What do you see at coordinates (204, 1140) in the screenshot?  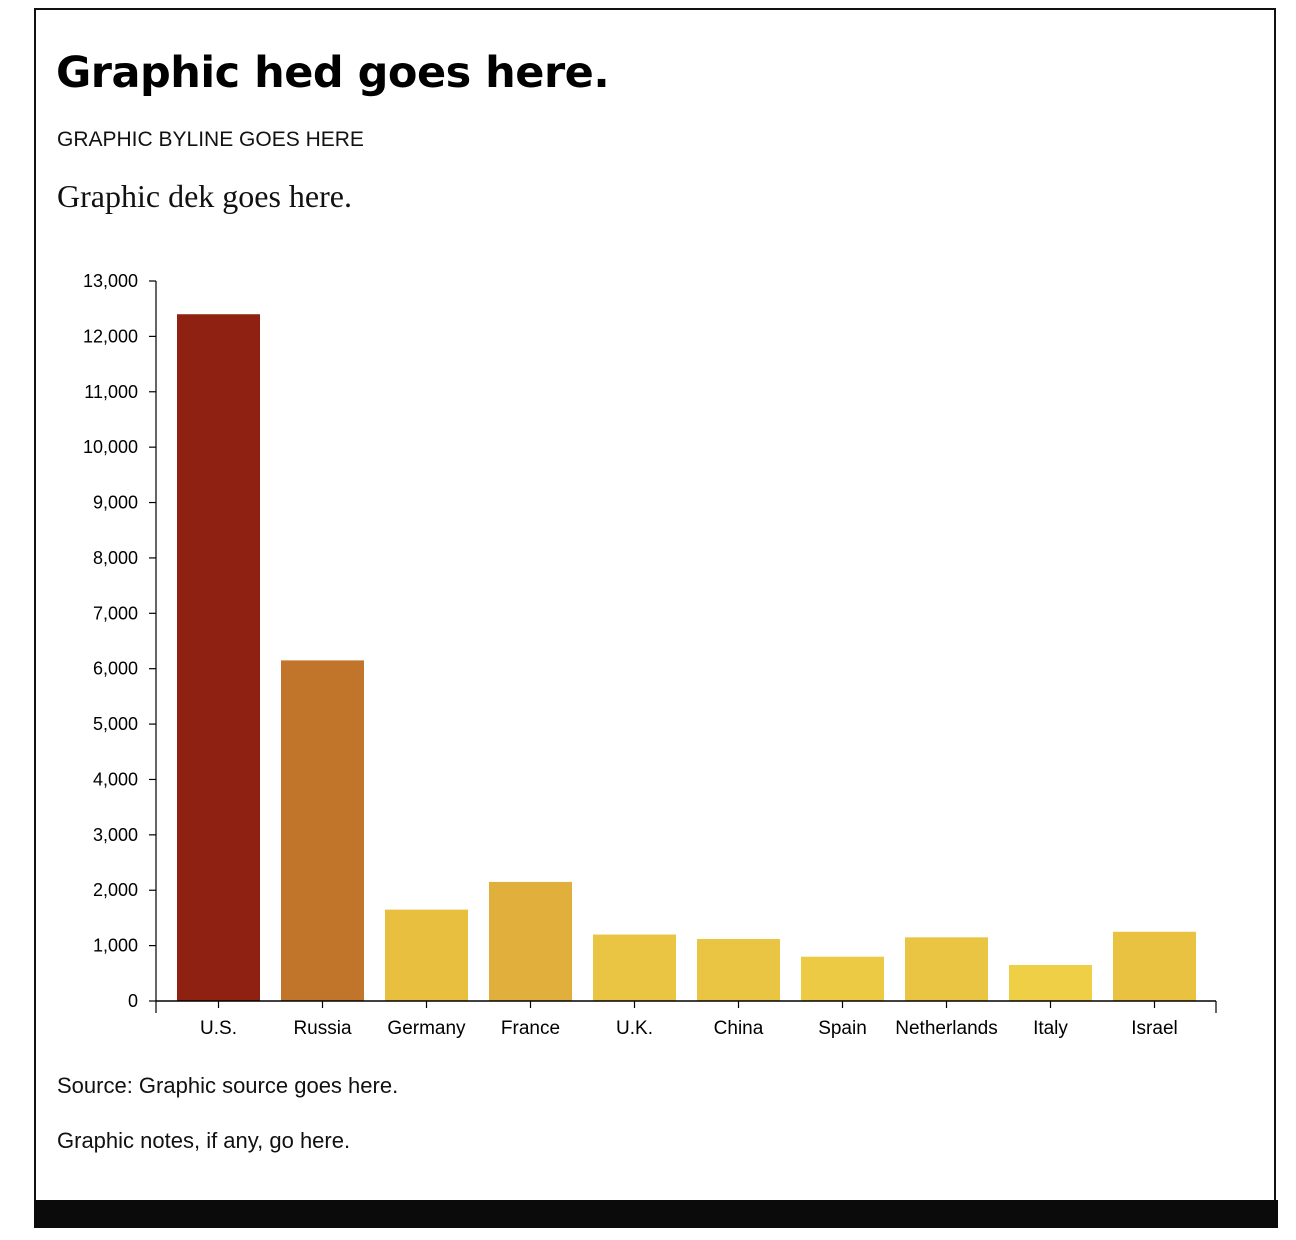 I see `graphic-notes: Graphic notes, if any, go here.` at bounding box center [204, 1140].